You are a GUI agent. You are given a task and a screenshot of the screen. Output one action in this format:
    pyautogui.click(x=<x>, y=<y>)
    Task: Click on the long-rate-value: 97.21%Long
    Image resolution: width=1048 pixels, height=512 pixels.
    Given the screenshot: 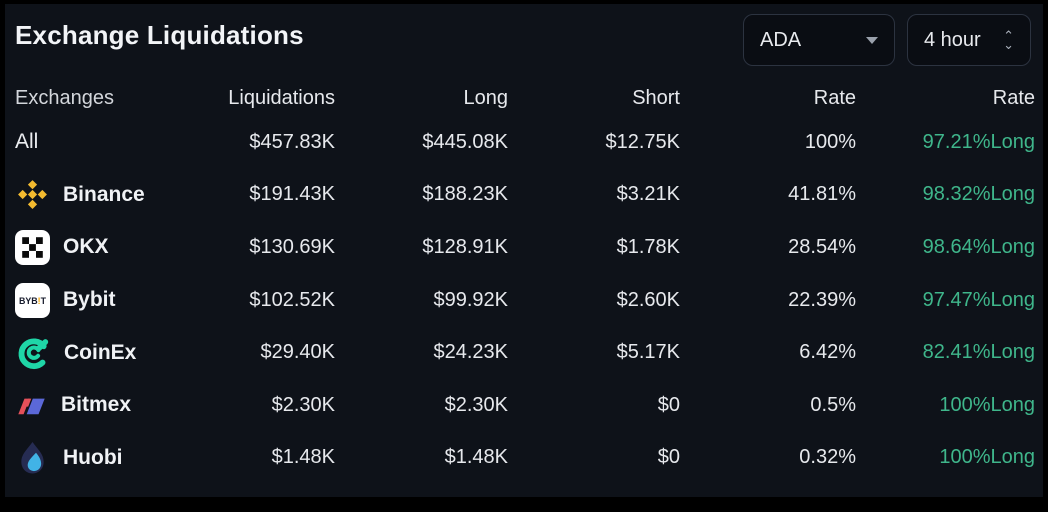 What is the action you would take?
    pyautogui.click(x=978, y=141)
    